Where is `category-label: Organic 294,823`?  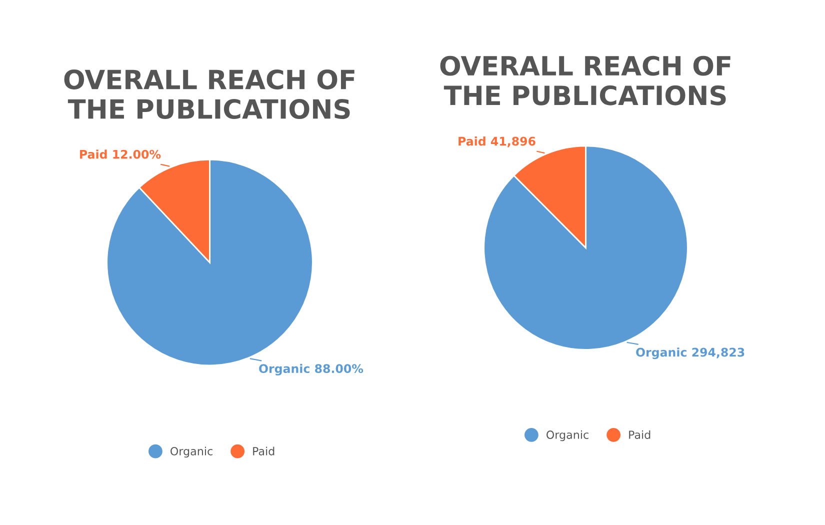
category-label: Organic 294,823 is located at coordinates (690, 354).